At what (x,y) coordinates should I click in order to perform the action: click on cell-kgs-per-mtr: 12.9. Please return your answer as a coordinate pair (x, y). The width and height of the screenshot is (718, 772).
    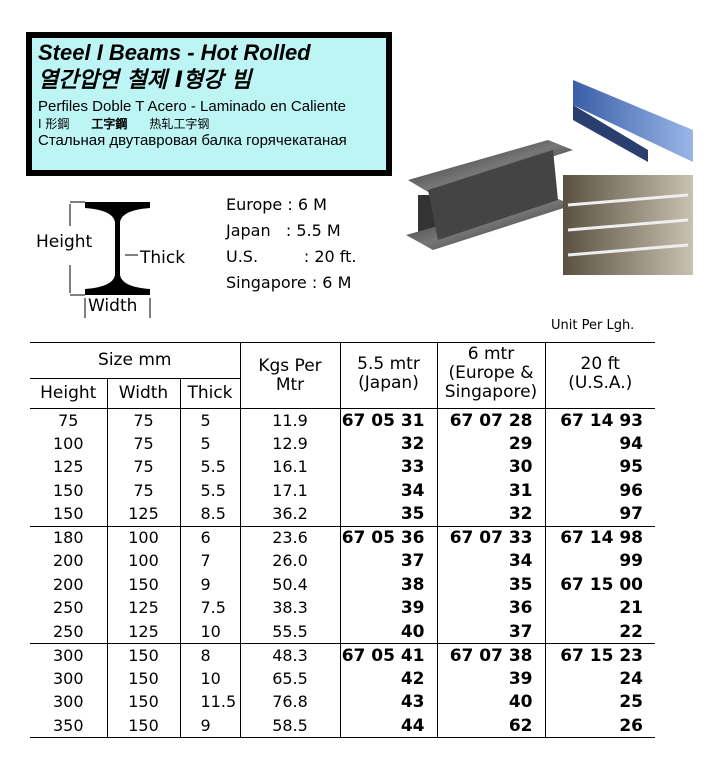
    Looking at the image, I should click on (289, 444).